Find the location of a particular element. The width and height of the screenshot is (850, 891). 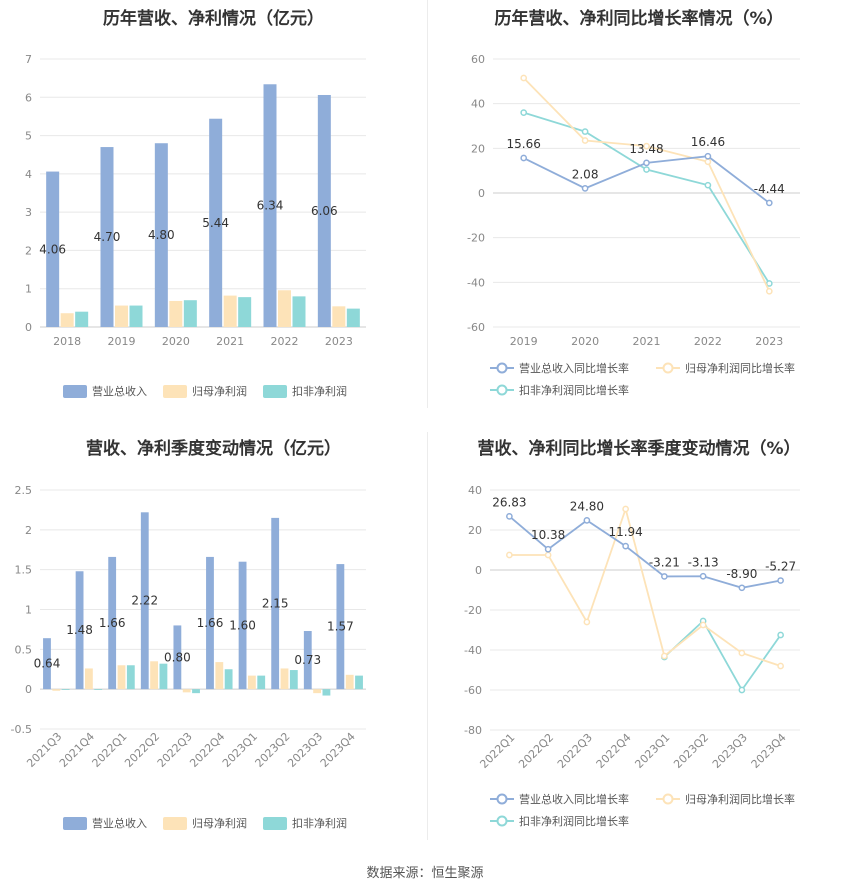

data-label: -8.90 is located at coordinates (741, 574).